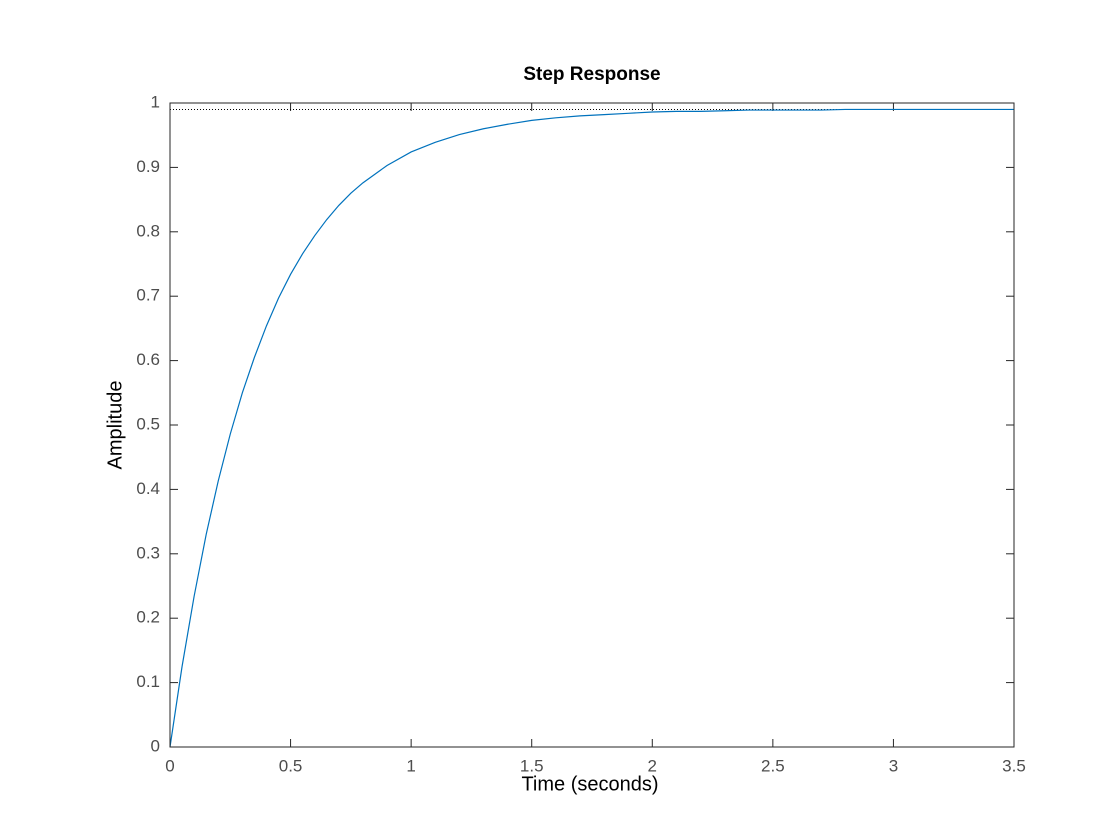 The height and width of the screenshot is (840, 1120). I want to click on y-tick-label: 1, so click(155, 101).